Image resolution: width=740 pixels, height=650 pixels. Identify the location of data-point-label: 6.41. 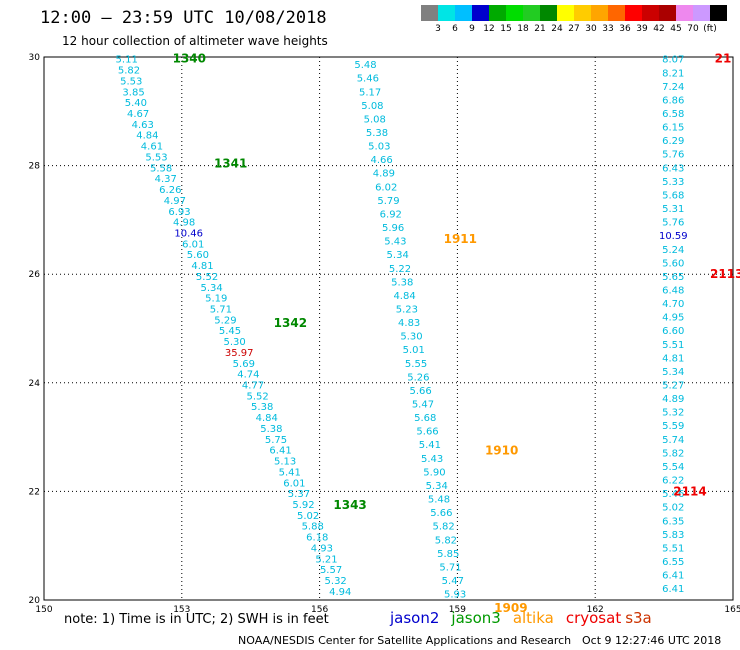
(673, 589).